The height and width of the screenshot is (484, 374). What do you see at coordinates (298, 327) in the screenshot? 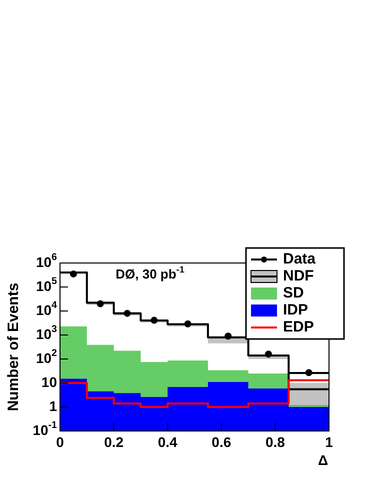
I see `legend-label: EDP` at bounding box center [298, 327].